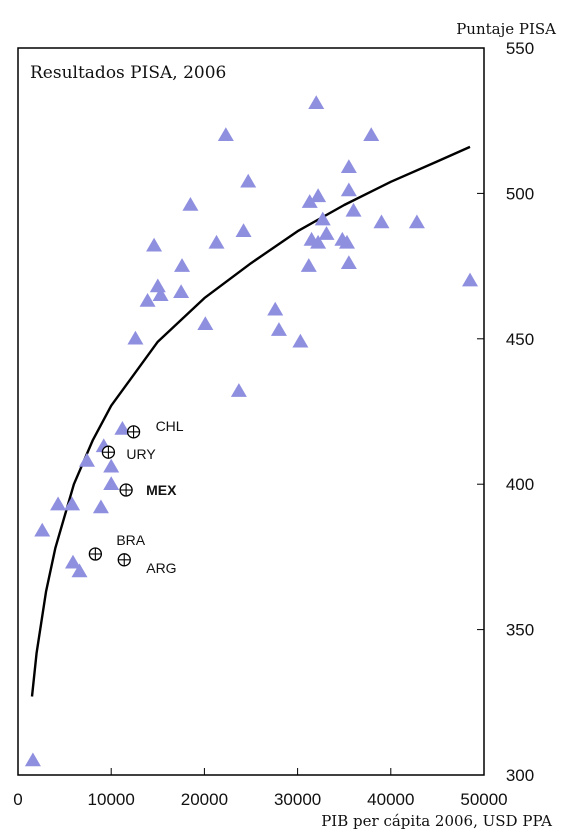 The width and height of the screenshot is (562, 833). I want to click on country-point-arg, so click(124, 560).